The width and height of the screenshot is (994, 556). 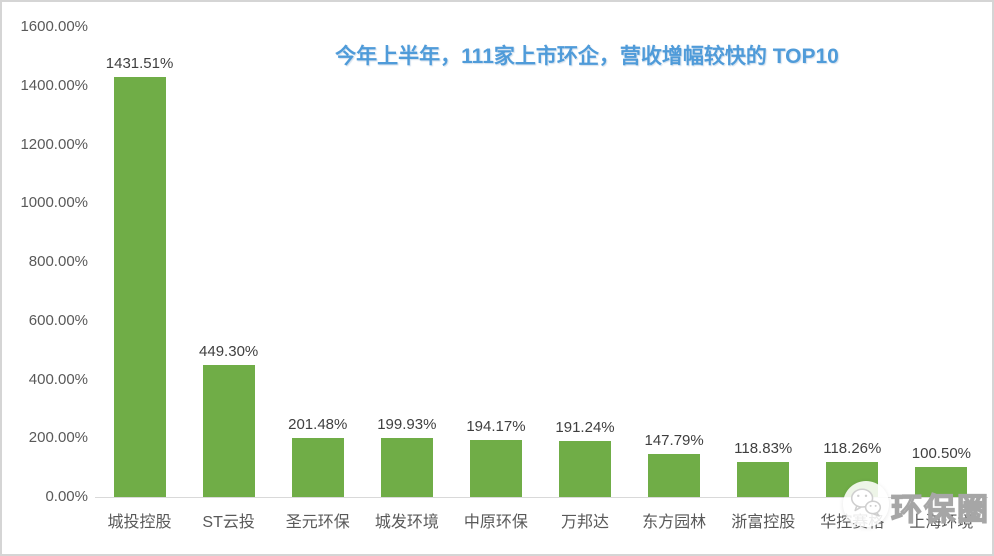 What do you see at coordinates (587, 56) in the screenshot?
I see `chart-title: 今年上半年，111家上市环企，营收增幅较快的 TOP10` at bounding box center [587, 56].